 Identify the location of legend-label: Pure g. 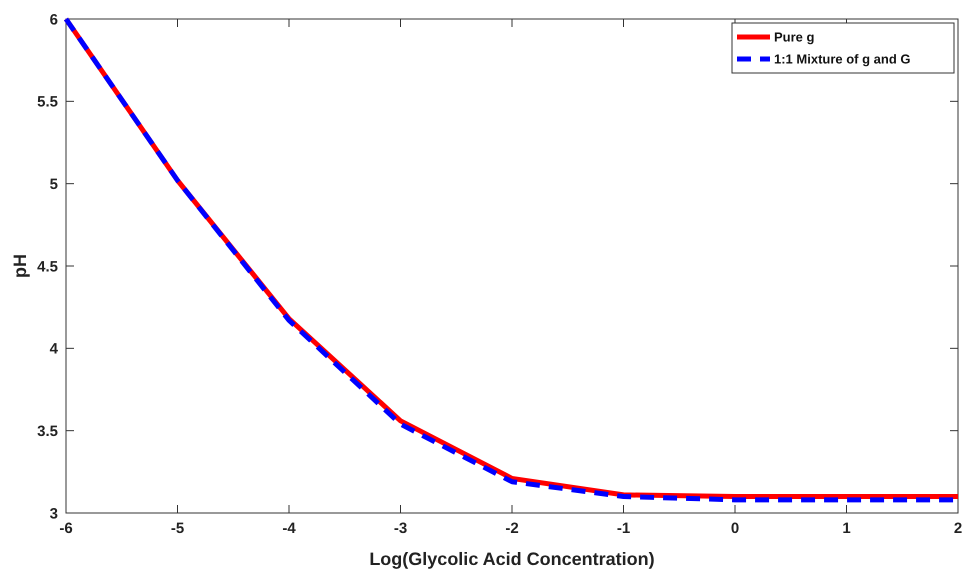
(794, 37).